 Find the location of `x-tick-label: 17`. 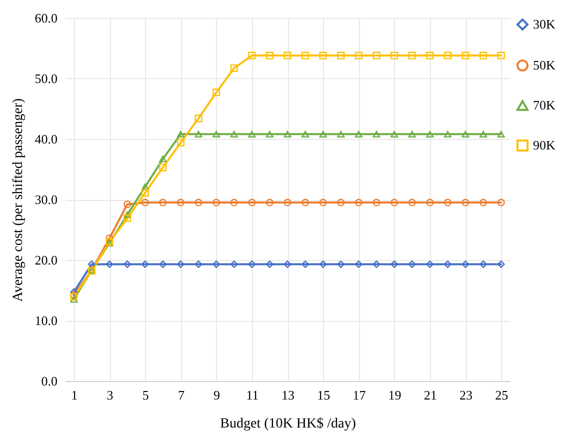

x-tick-label: 17 is located at coordinates (359, 395).